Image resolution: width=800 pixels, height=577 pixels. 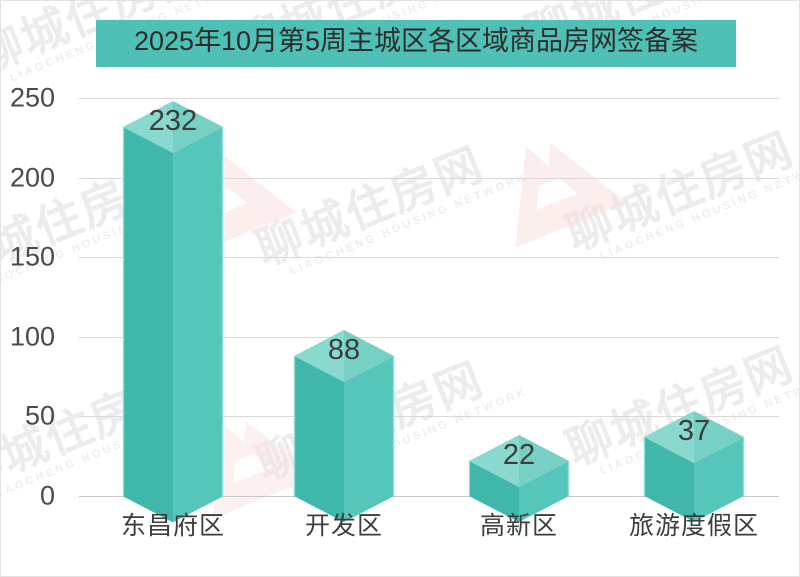 What do you see at coordinates (47, 495) in the screenshot?
I see `y-axis-tick-0: 0` at bounding box center [47, 495].